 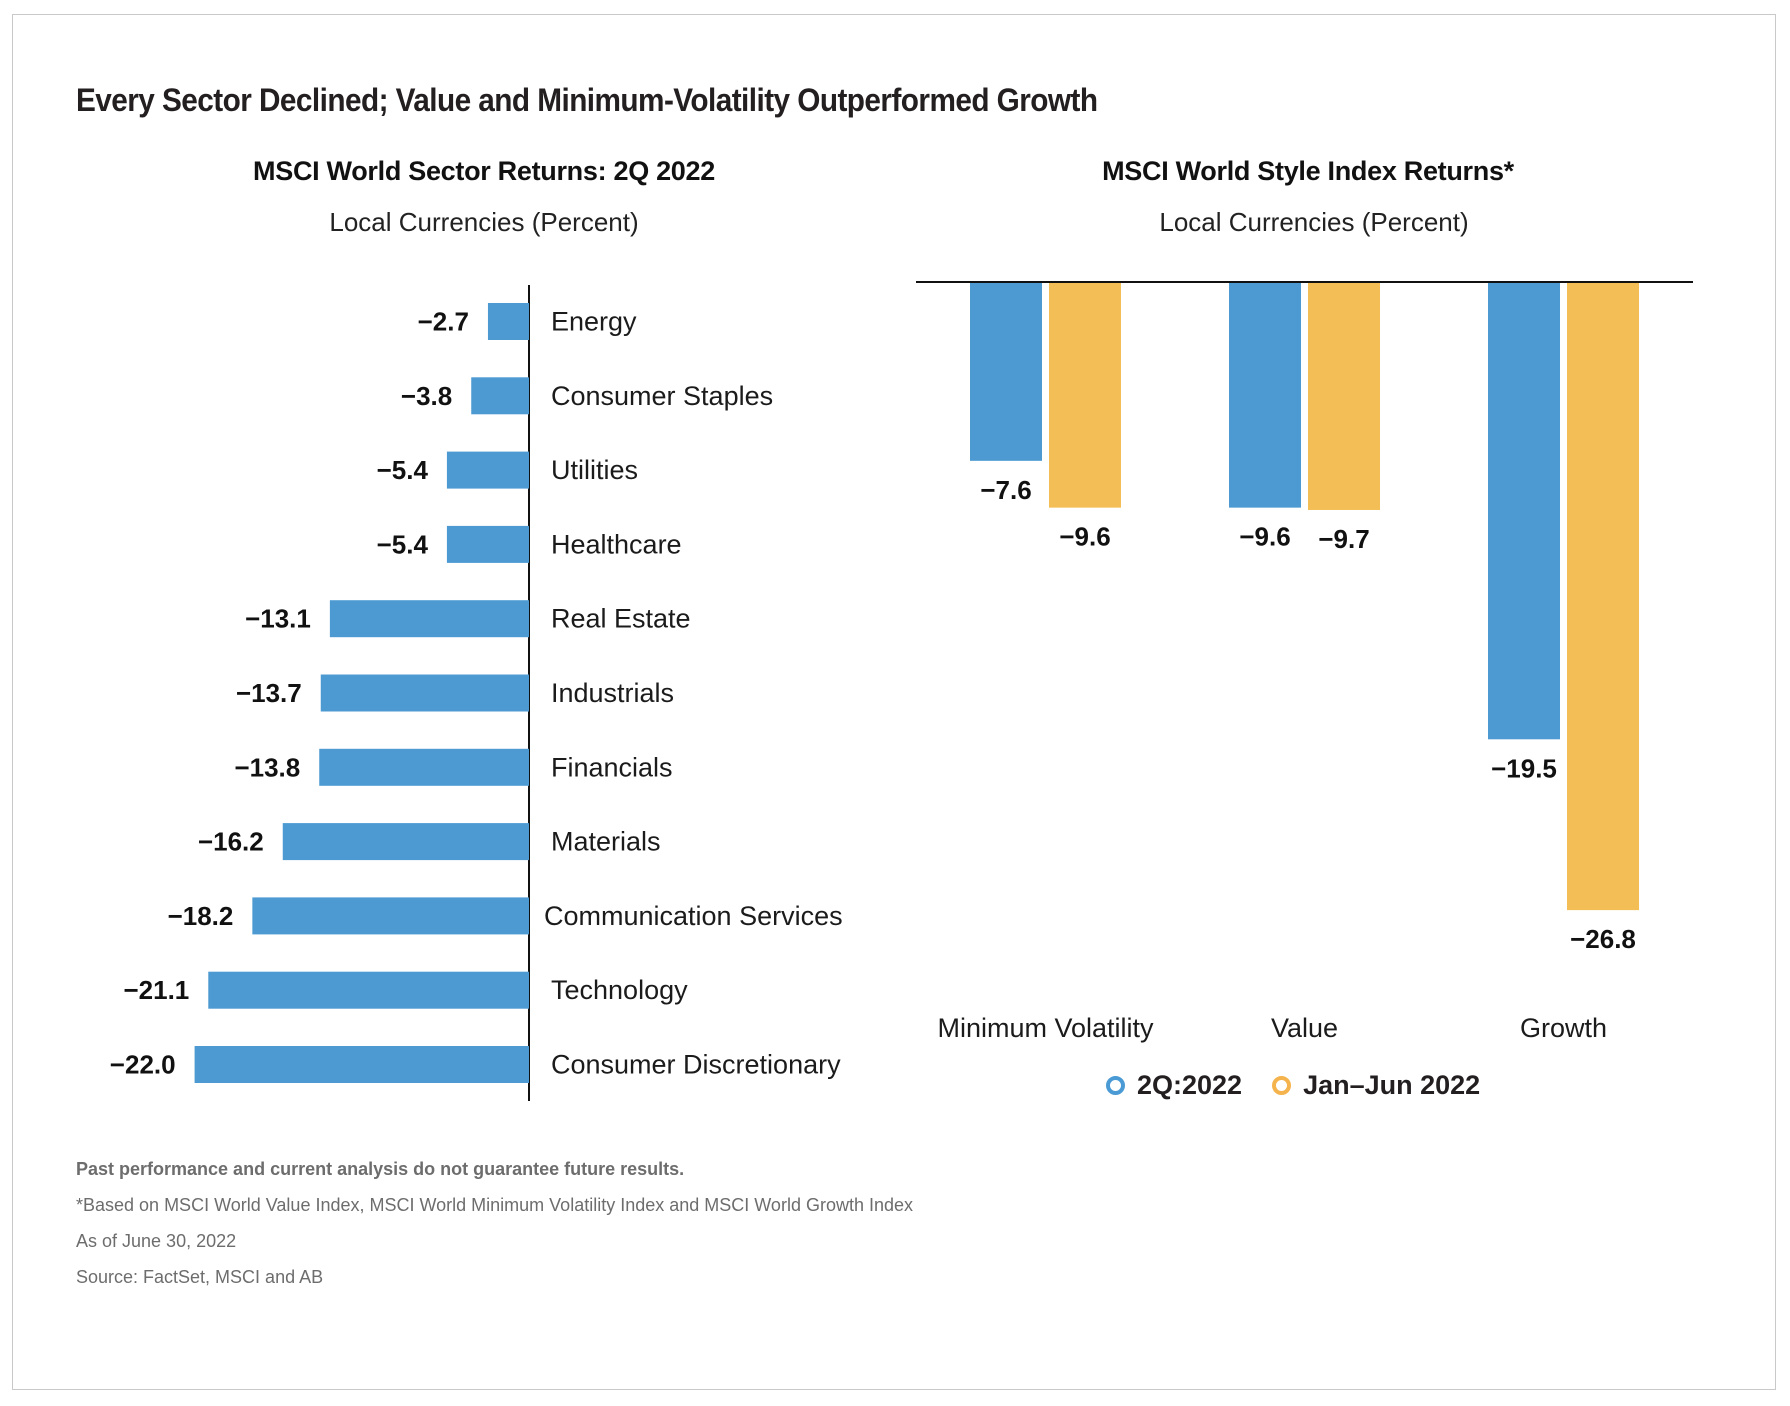 What do you see at coordinates (487, 470) in the screenshot?
I see `bar-utilities` at bounding box center [487, 470].